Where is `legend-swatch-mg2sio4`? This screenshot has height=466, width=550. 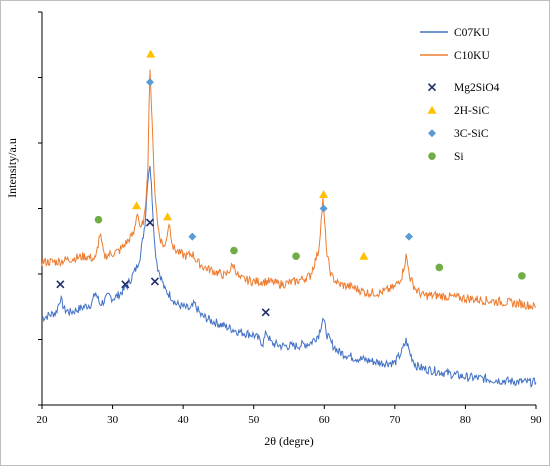
legend-swatch-mg2sio4 is located at coordinates (432, 87).